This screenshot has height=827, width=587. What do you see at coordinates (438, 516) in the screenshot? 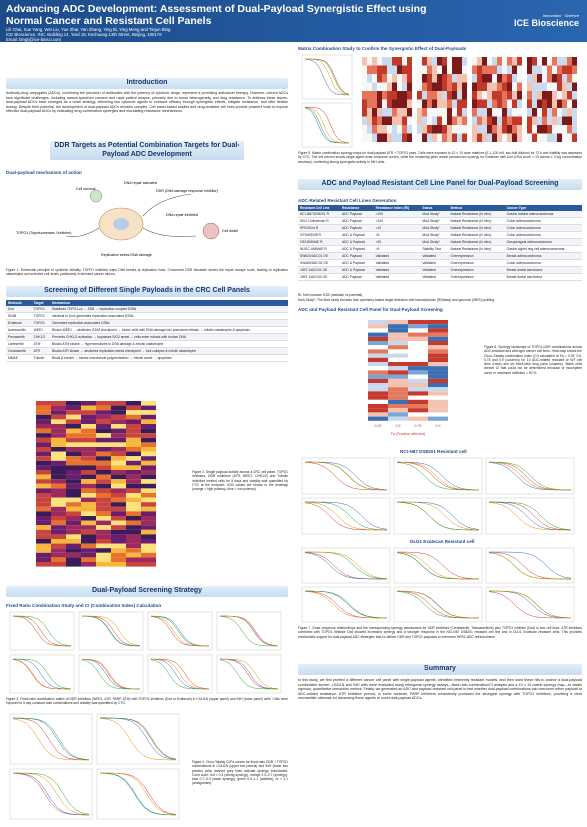
I see `panel` at bounding box center [438, 516].